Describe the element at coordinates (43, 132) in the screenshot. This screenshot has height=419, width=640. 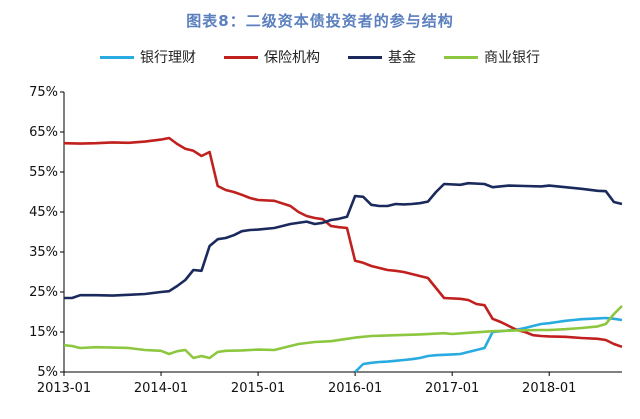
I see `y-tick-label: 65%` at that location.